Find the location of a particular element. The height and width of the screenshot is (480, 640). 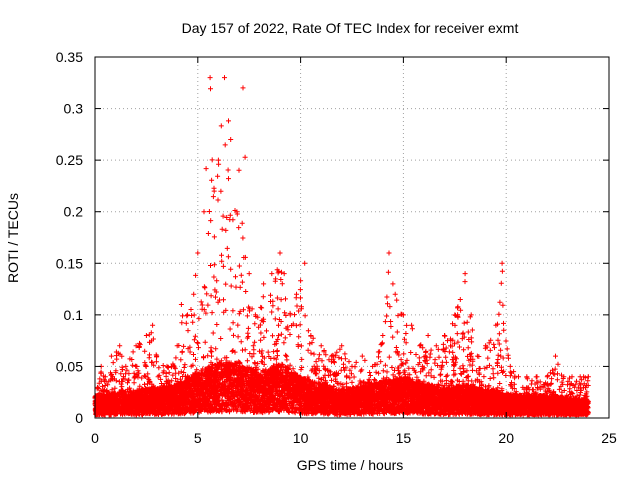

y-tick-label: 0.05 is located at coordinates (69, 366).